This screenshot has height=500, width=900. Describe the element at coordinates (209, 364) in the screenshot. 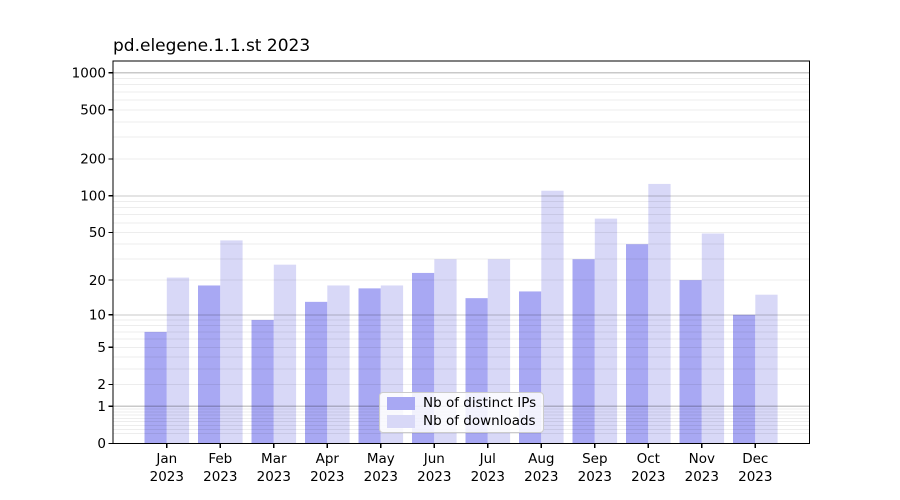

I see `bar-distinct-ips-feb` at that location.